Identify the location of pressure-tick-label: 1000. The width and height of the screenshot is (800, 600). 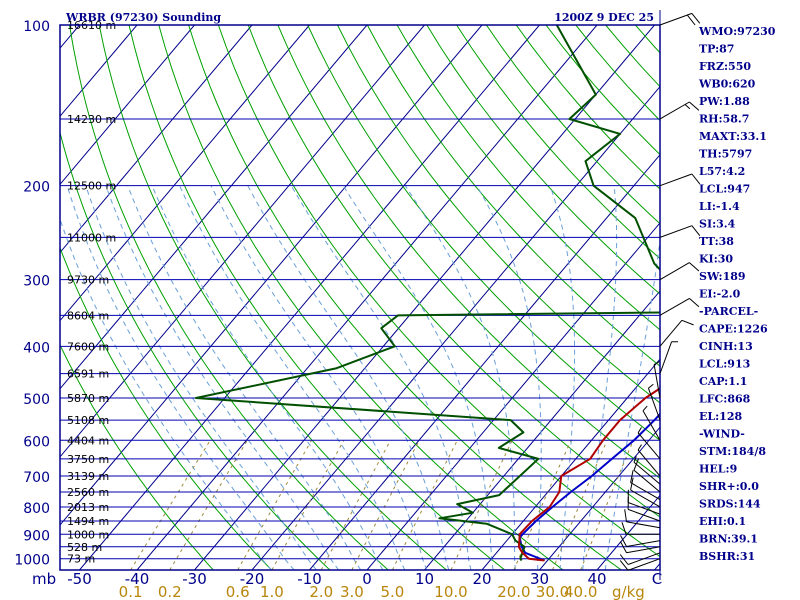
(32, 561).